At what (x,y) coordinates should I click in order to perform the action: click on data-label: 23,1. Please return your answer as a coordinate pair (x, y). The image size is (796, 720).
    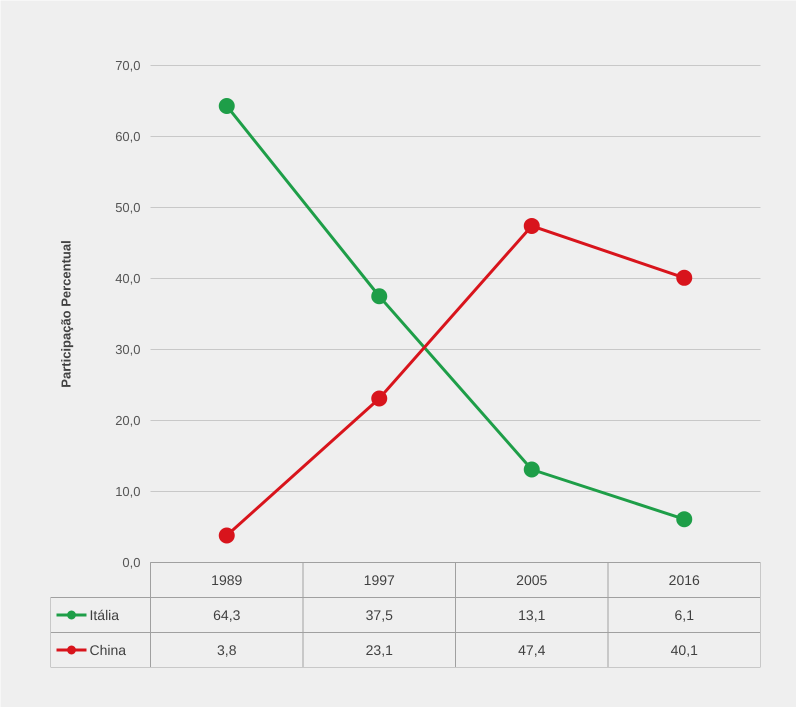
    Looking at the image, I should click on (380, 650).